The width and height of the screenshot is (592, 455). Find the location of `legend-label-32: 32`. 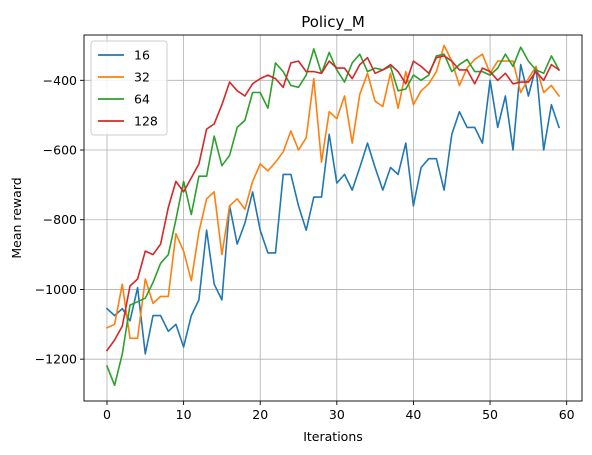

legend-label-32: 32 is located at coordinates (142, 77).